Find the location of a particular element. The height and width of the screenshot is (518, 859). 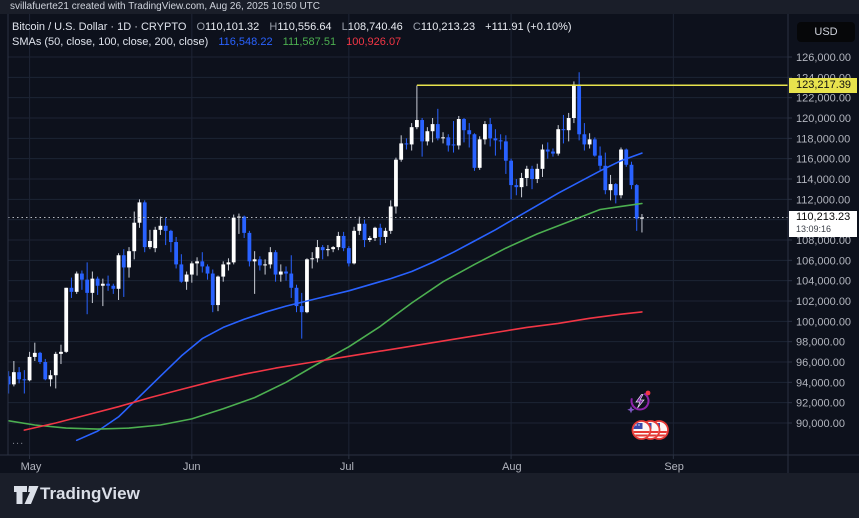

price-axis-label: 108,000.00 is located at coordinates (823, 241).